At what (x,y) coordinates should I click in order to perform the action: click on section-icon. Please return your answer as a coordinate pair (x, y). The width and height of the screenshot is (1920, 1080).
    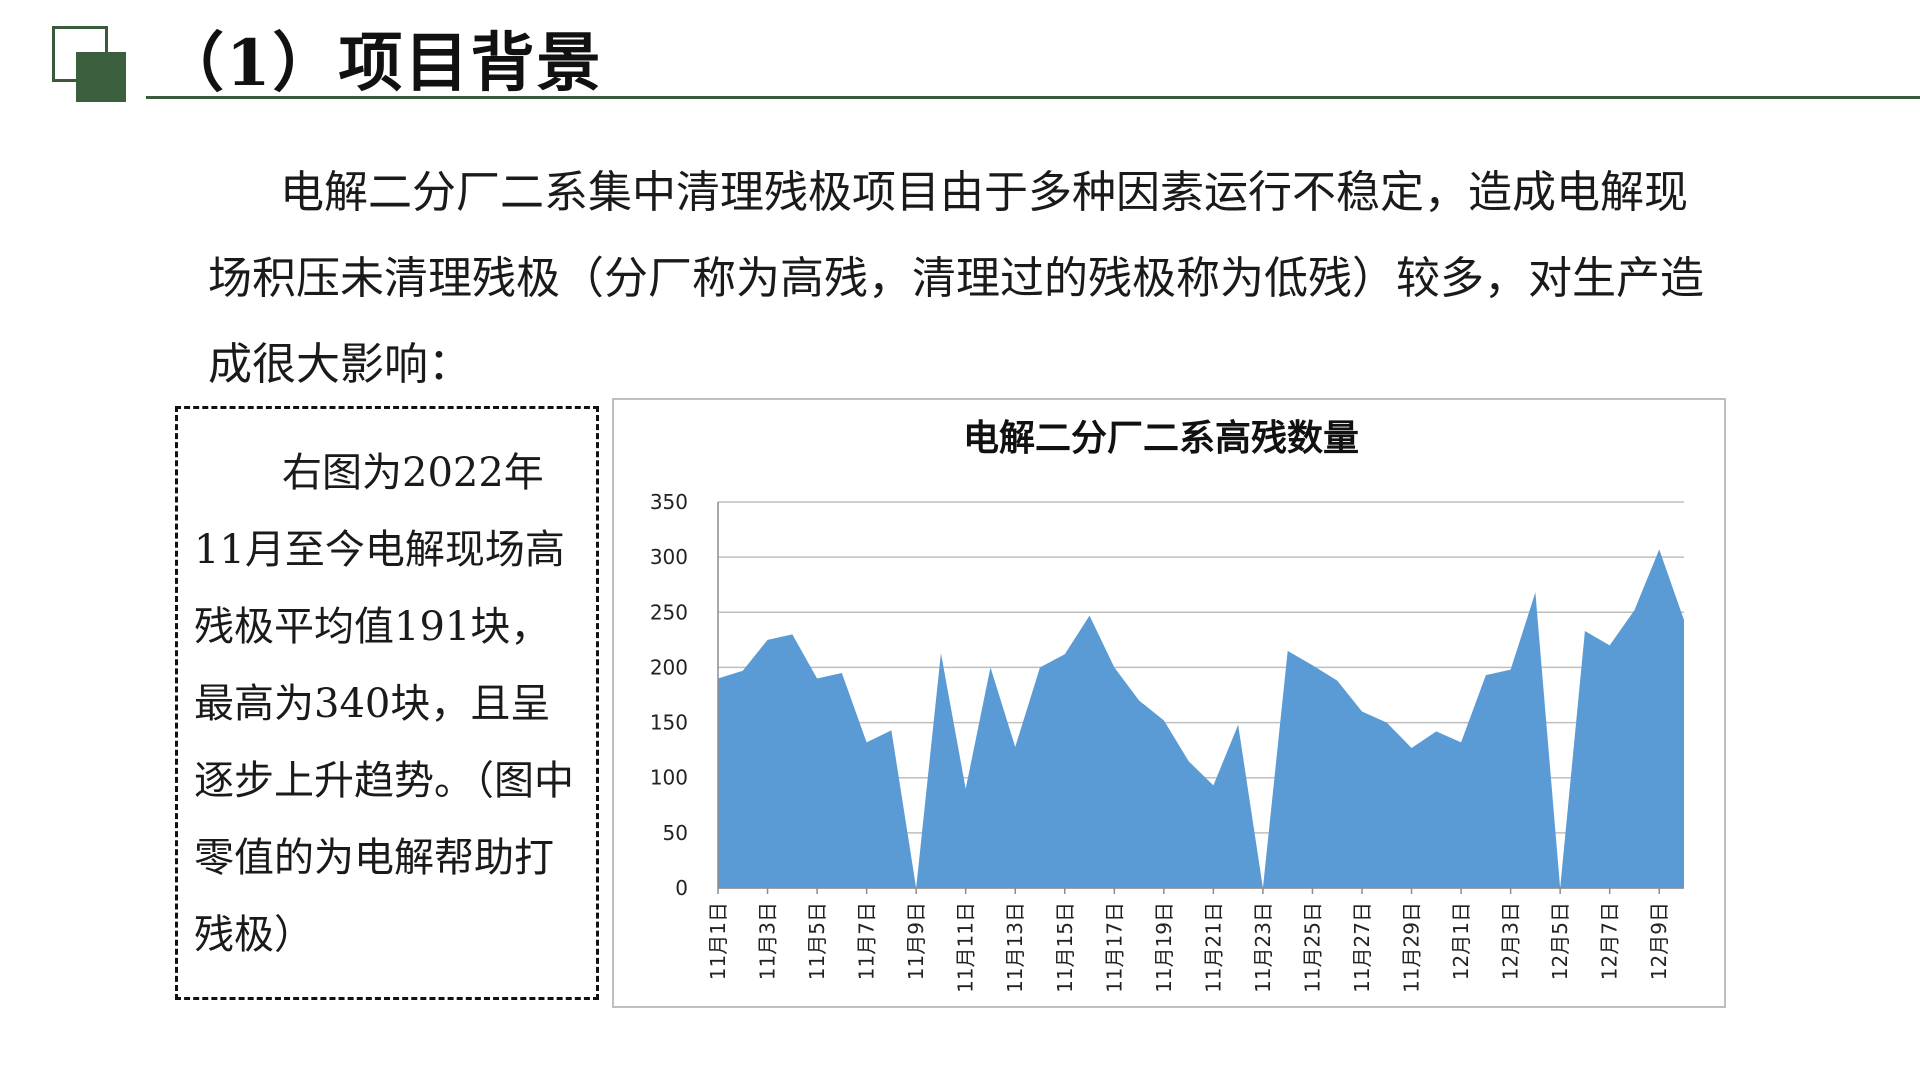
    Looking at the image, I should click on (90, 64).